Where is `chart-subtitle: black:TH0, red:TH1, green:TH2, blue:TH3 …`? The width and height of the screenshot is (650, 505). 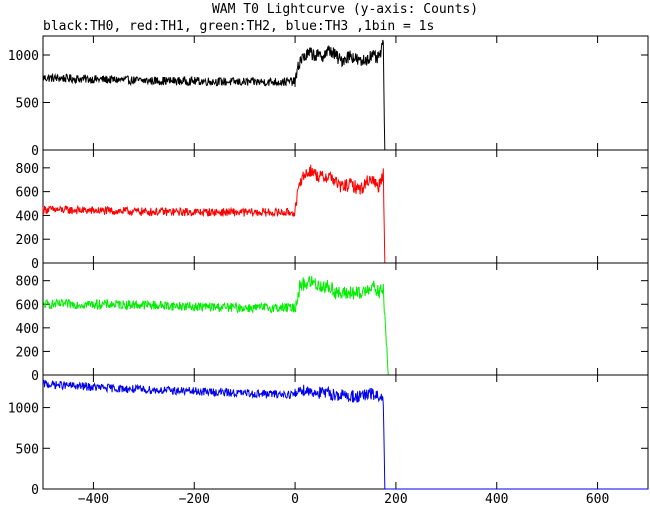
chart-subtitle: black:TH0, red:TH1, green:TH2, blue:TH3 … is located at coordinates (238, 26).